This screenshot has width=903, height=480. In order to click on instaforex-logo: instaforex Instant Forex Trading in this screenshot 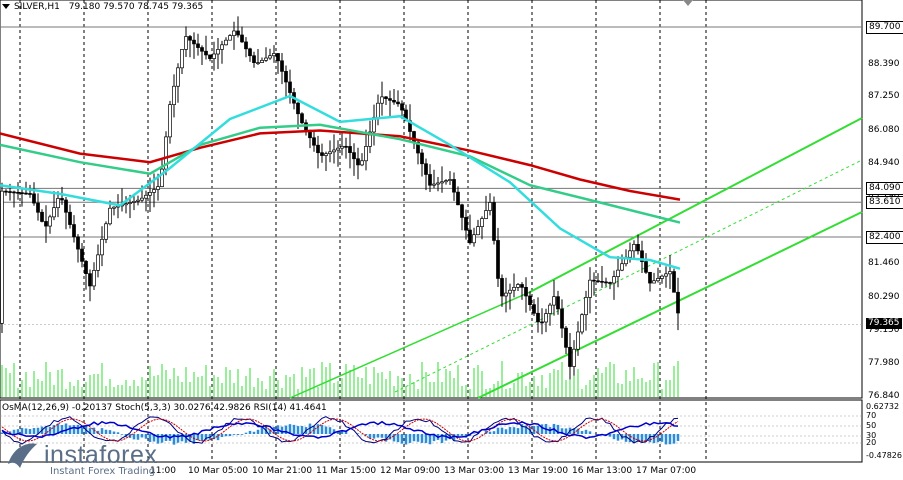, I will do `click(81, 458)`.